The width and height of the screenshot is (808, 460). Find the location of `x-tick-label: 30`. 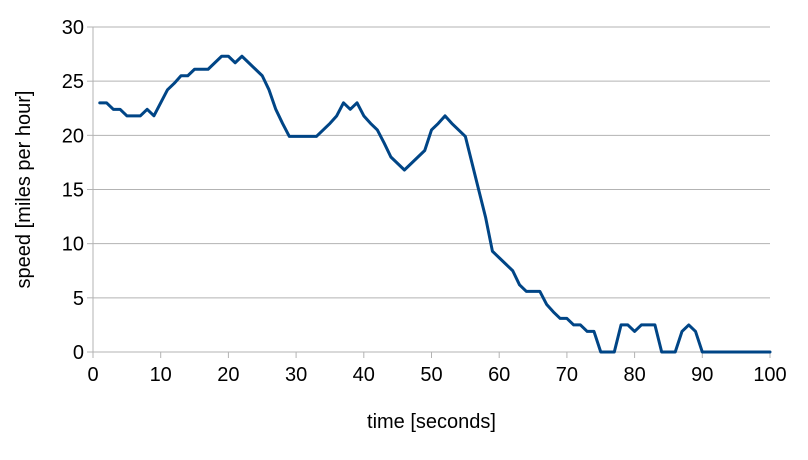

x-tick-label: 30 is located at coordinates (296, 375).